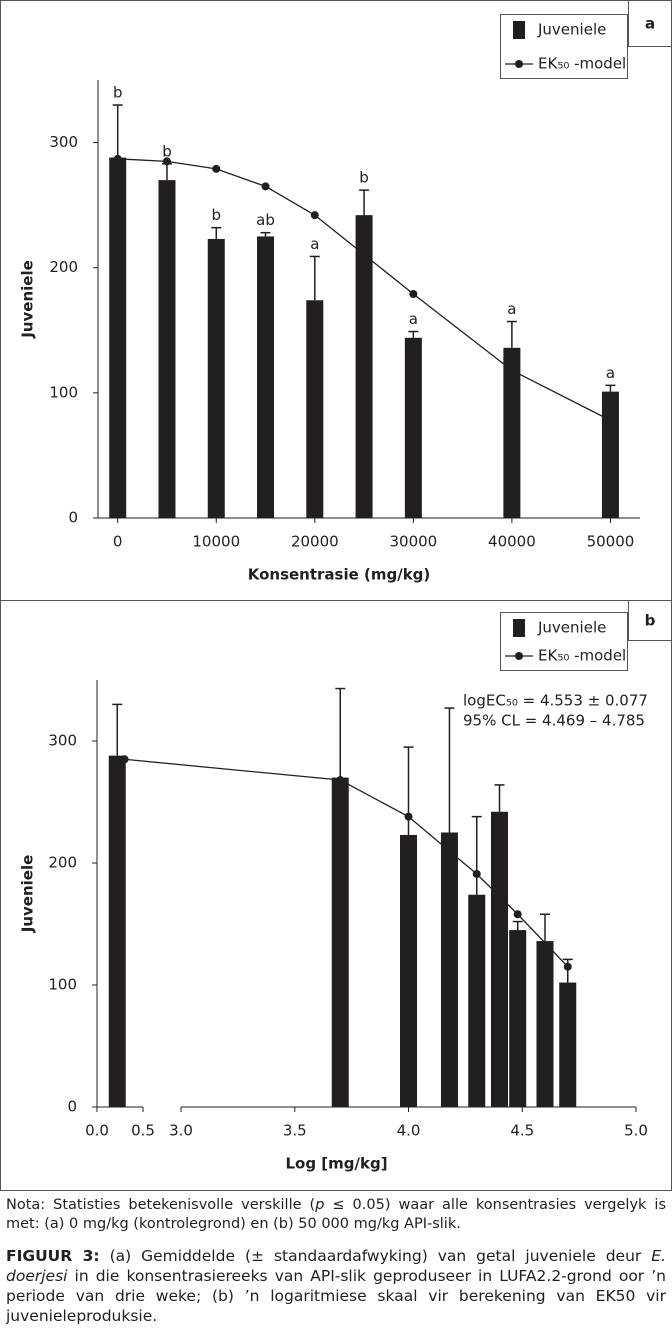 This screenshot has width=672, height=1334. I want to click on caption-italic: E. doerjesi, so click(336, 1266).